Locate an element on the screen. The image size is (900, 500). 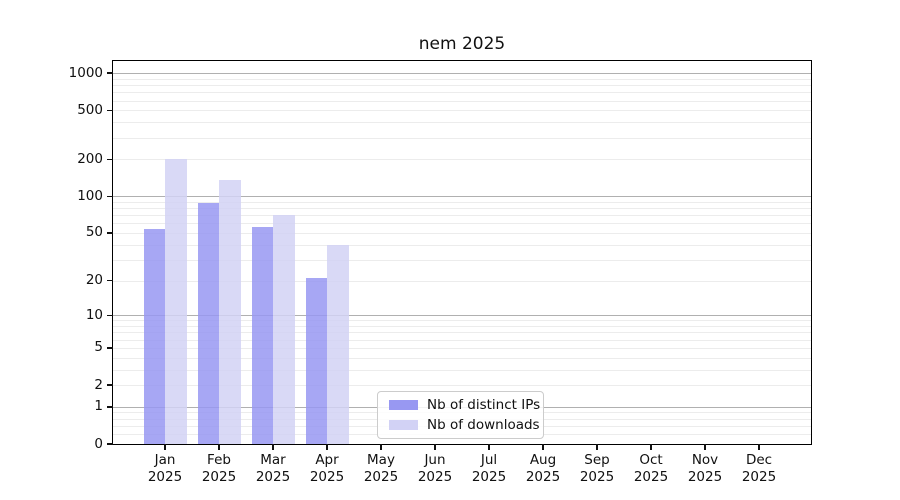
x-tick-label: Mar 2025 is located at coordinates (273, 469).